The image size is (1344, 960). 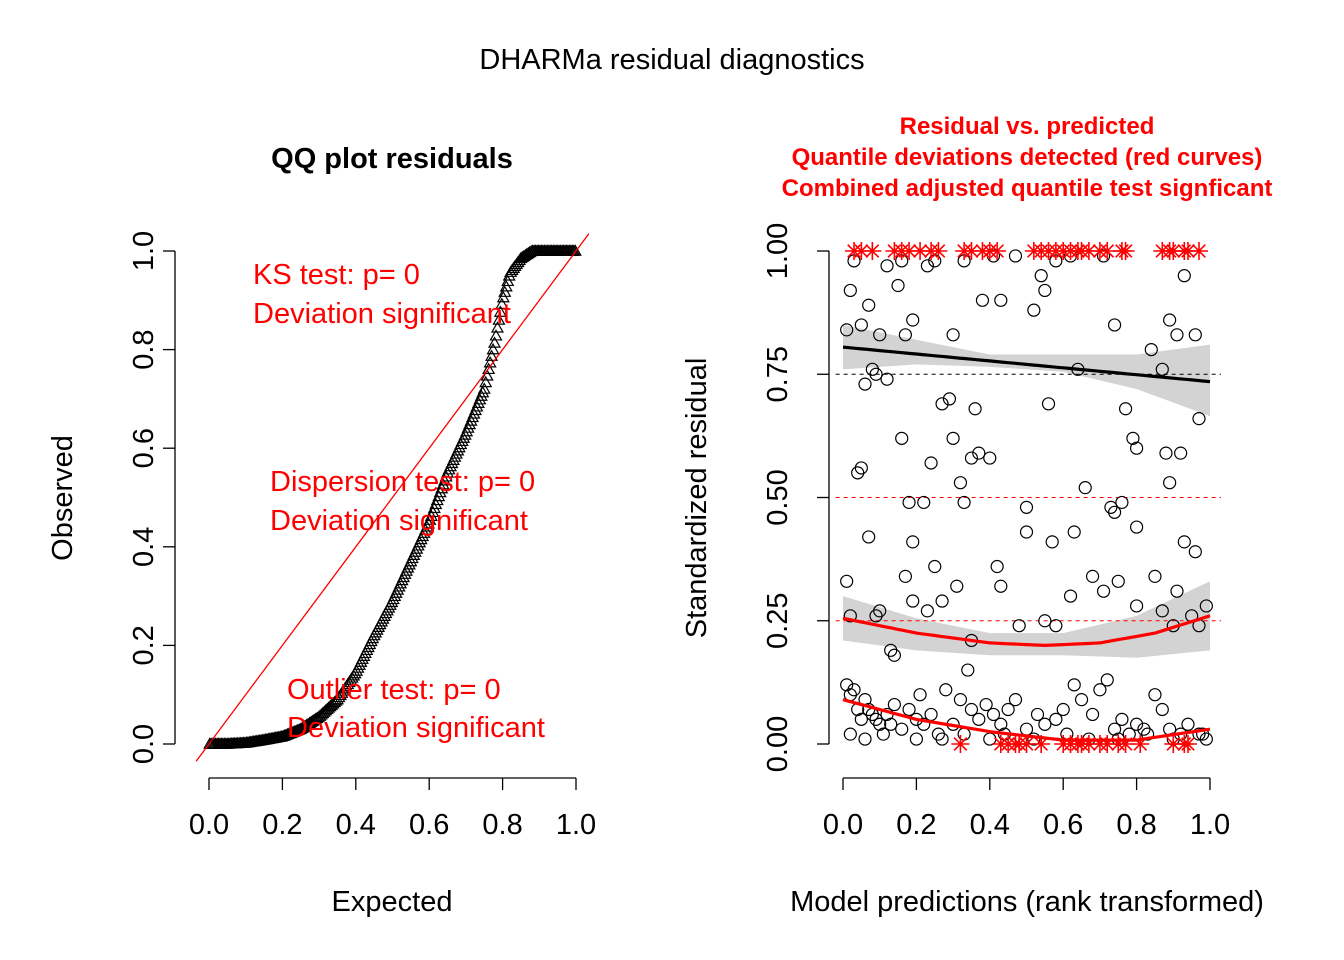 I want to click on rv-y-tick-label: 0.75, so click(x=778, y=374).